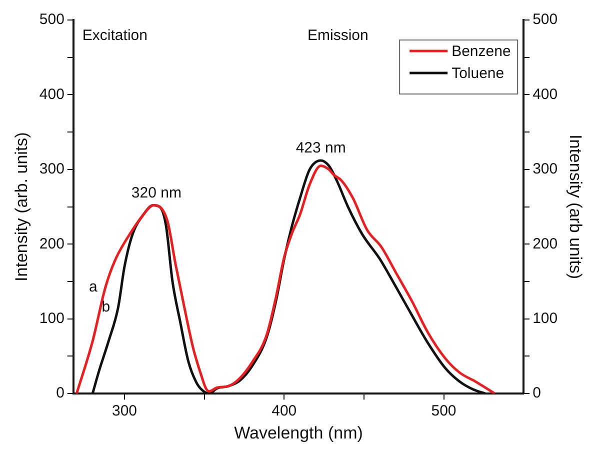  Describe the element at coordinates (51, 319) in the screenshot. I see `y-tick-label: 100` at that location.